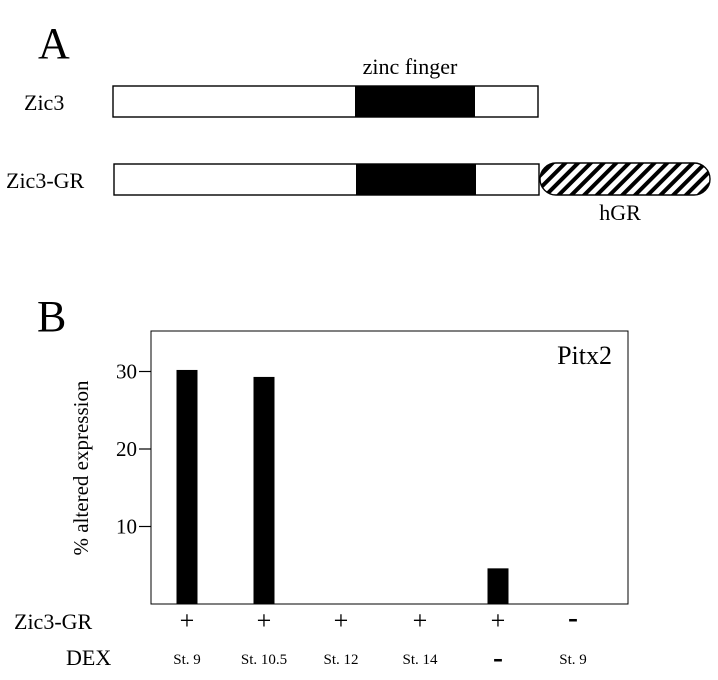 The width and height of the screenshot is (718, 680). What do you see at coordinates (53, 621) in the screenshot?
I see `zic3-gr-row-label: Zic3-GR` at bounding box center [53, 621].